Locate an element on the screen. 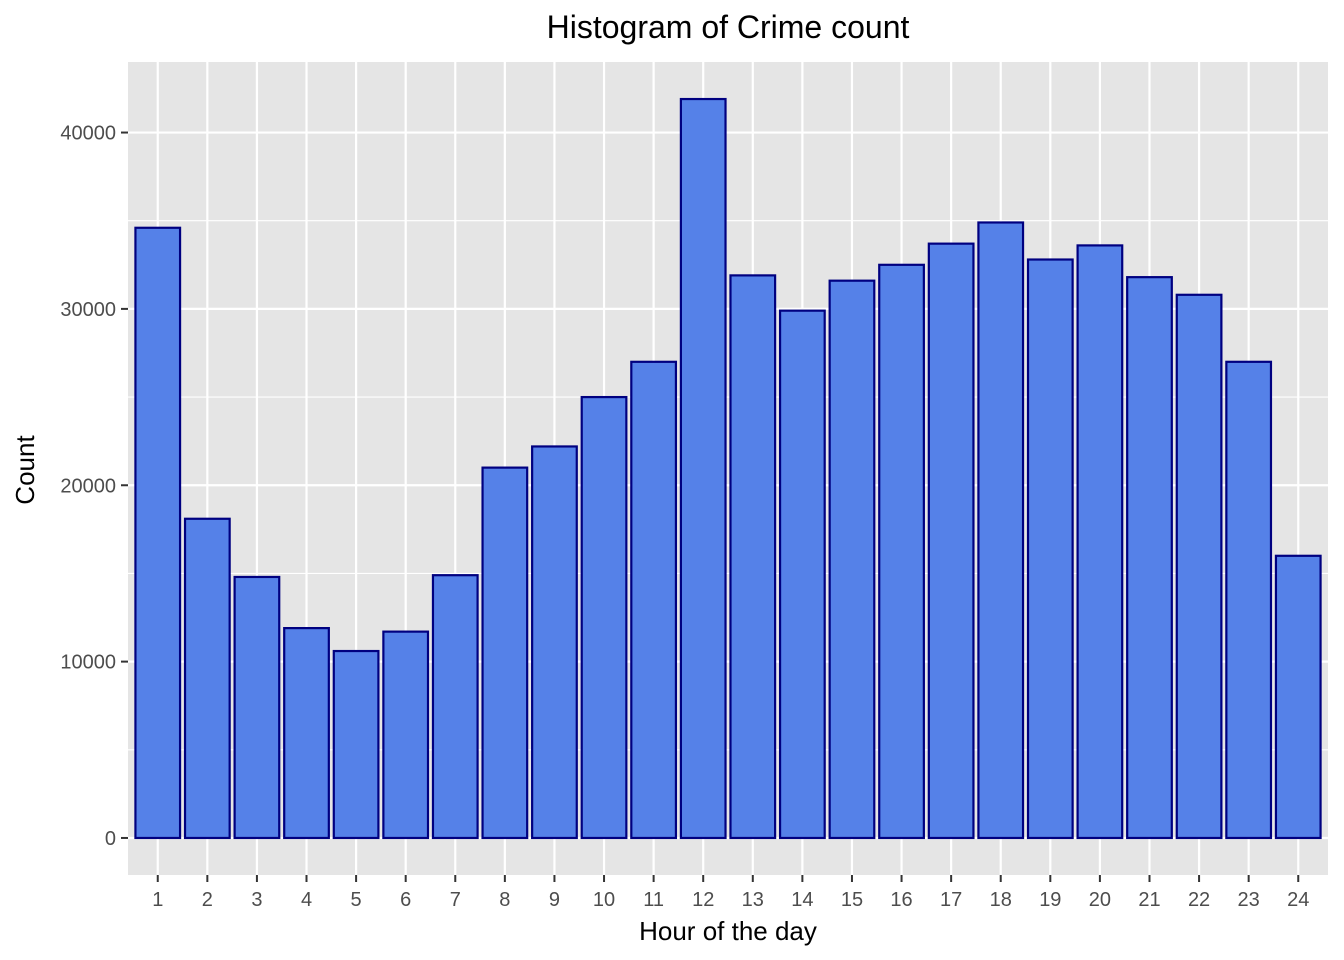  y-tick-label: 30000 is located at coordinates (88, 310).